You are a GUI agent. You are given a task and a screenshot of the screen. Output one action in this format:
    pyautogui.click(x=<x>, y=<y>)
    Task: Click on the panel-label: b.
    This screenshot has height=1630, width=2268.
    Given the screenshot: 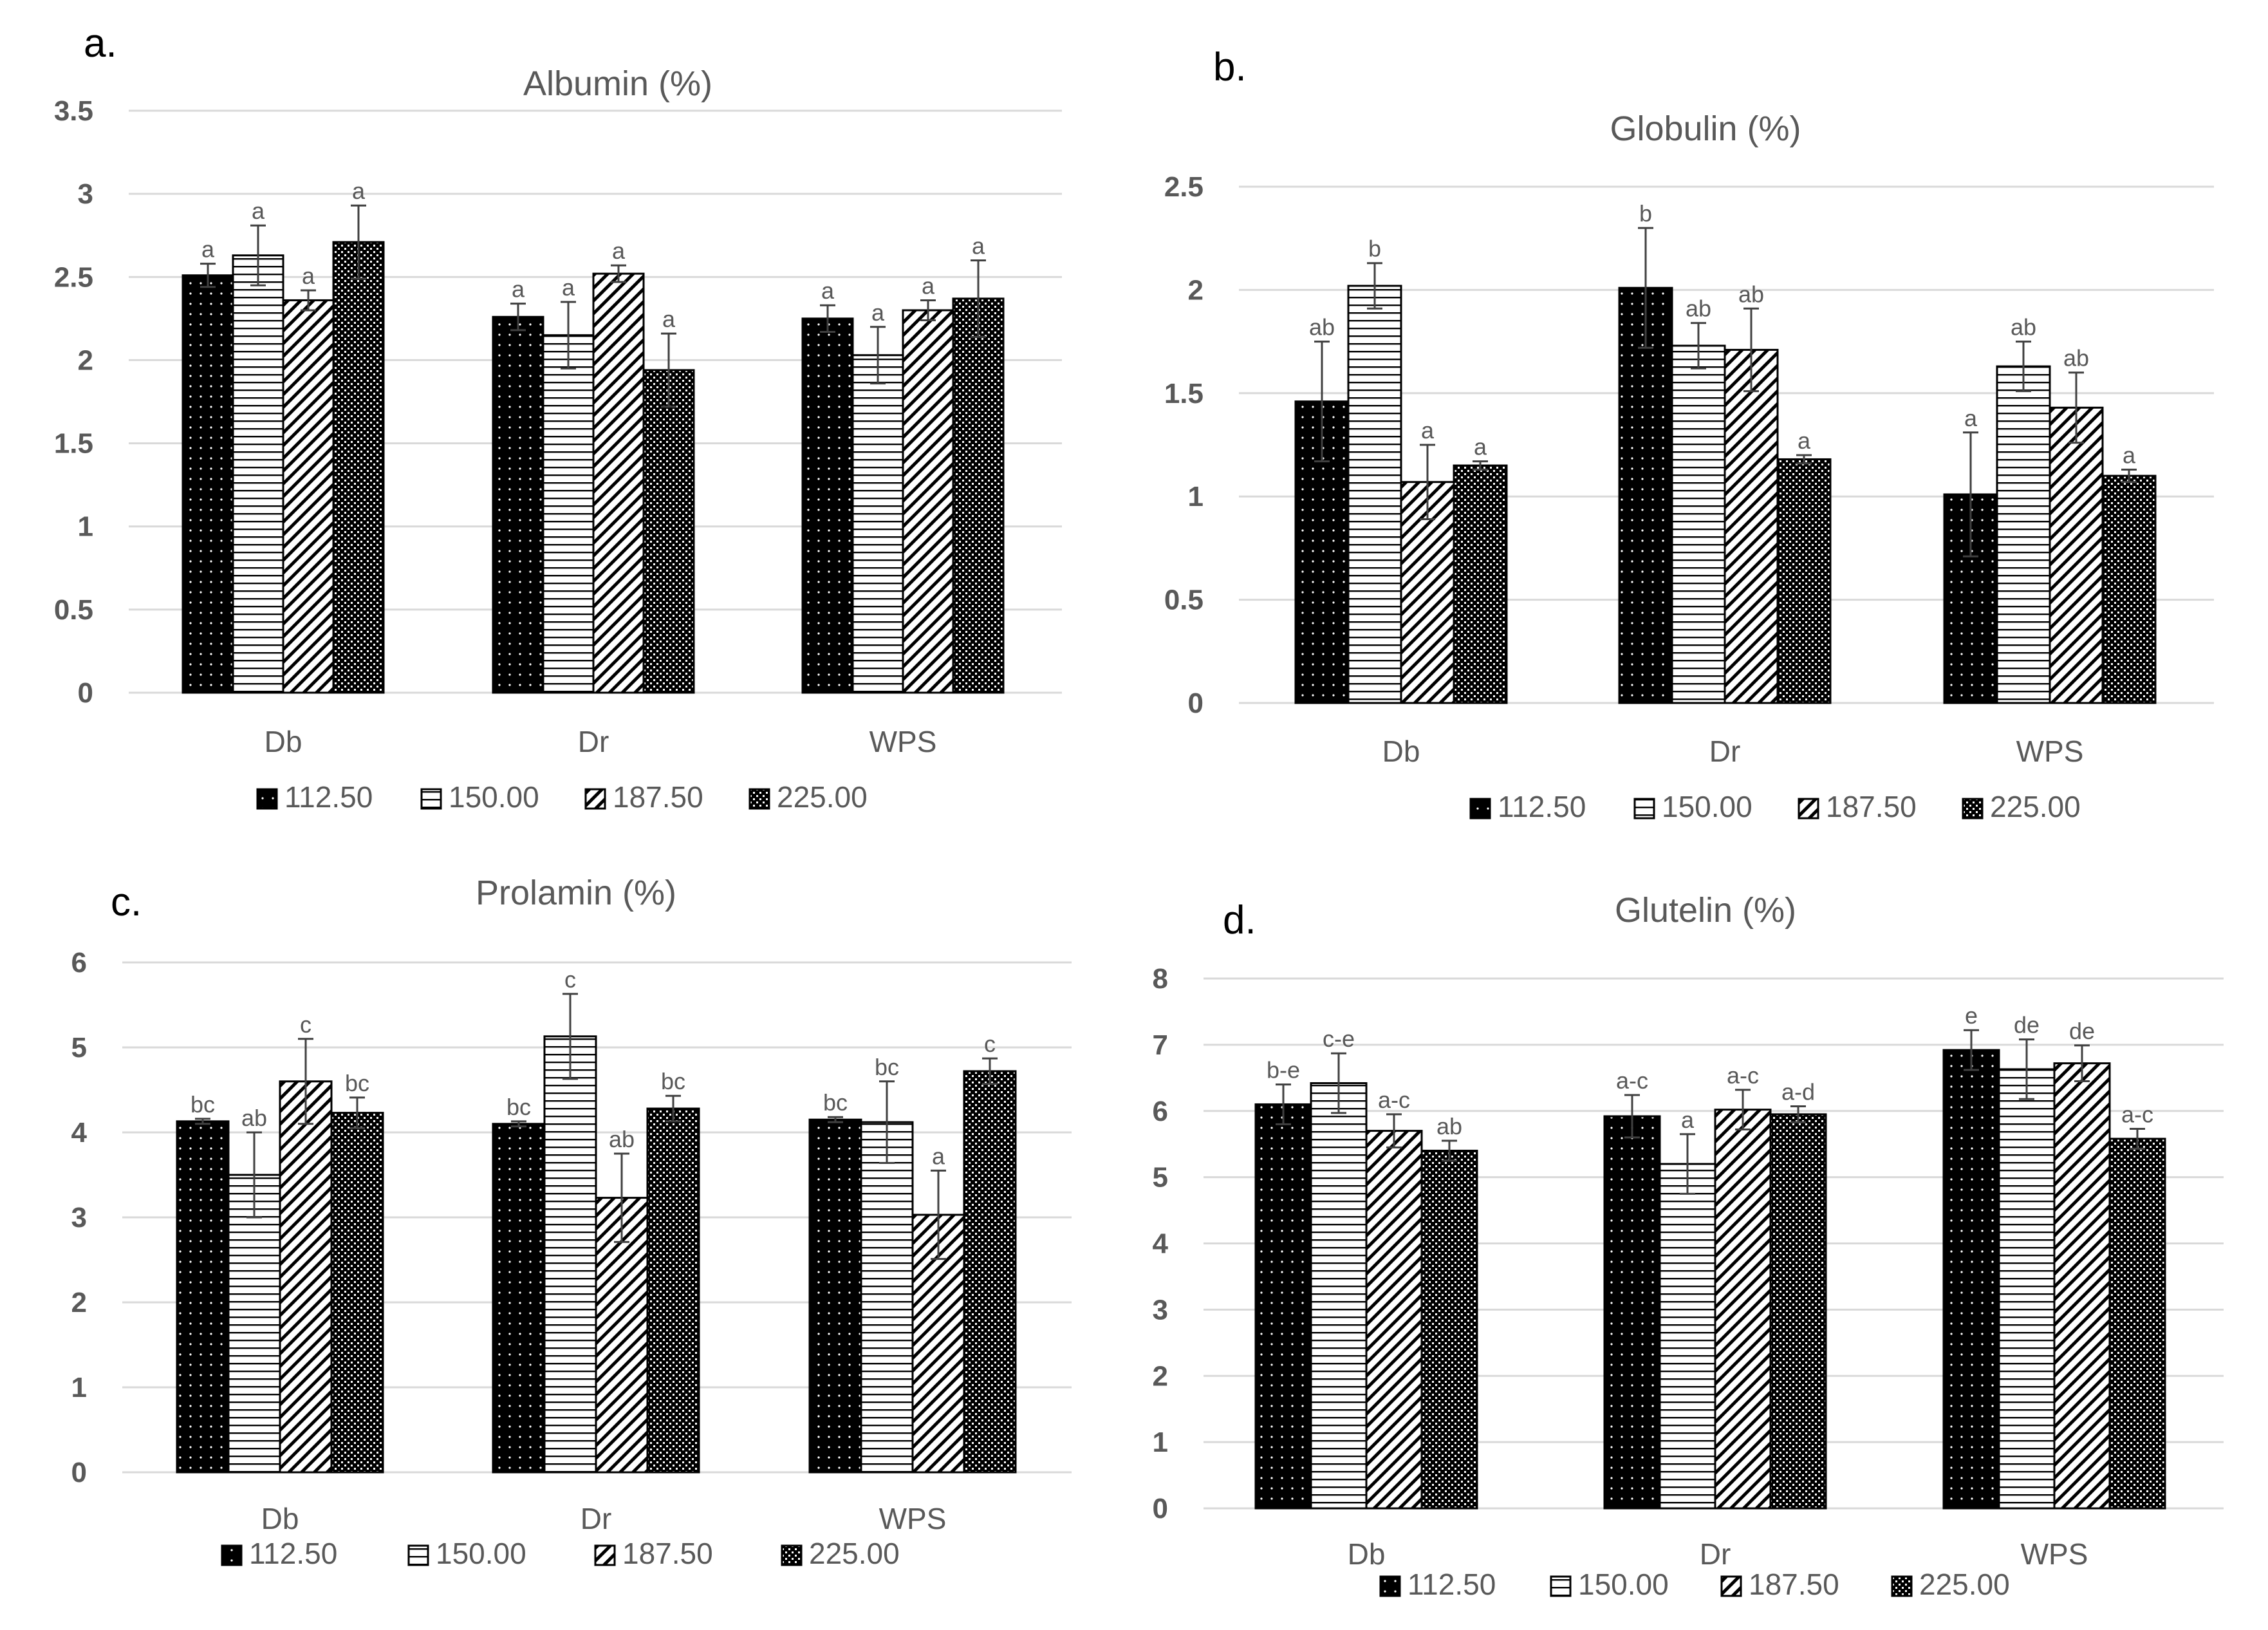 What is the action you would take?
    pyautogui.click(x=1230, y=67)
    